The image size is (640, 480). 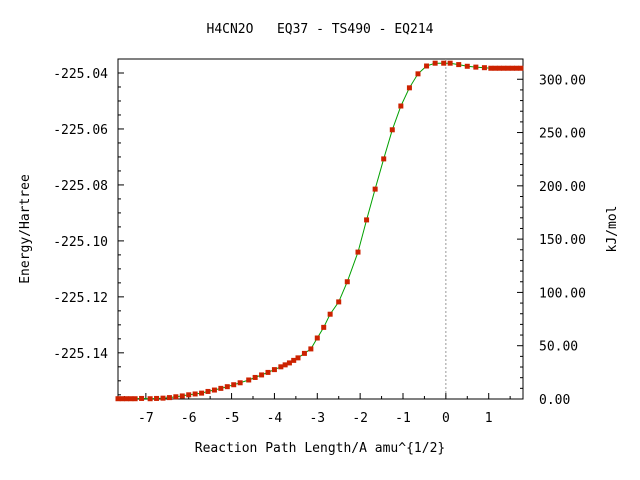 What do you see at coordinates (146, 418) in the screenshot?
I see `x-tick-label: -7` at bounding box center [146, 418].